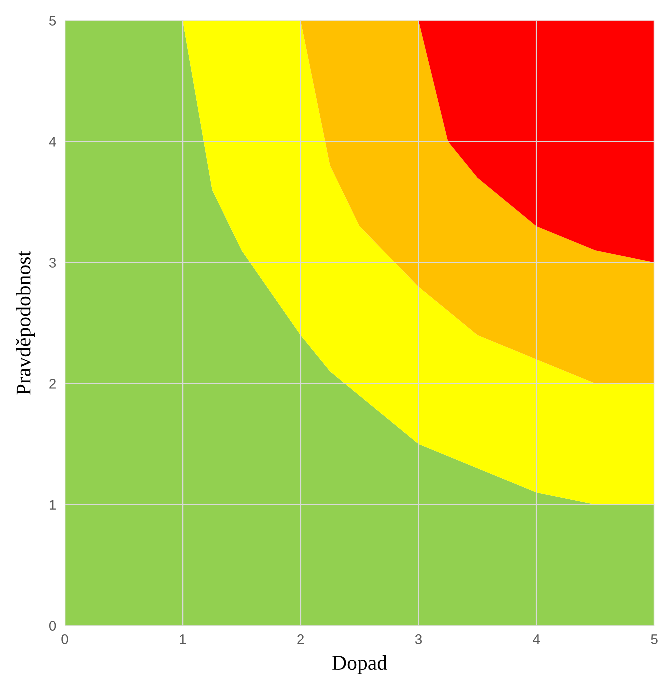 The height and width of the screenshot is (690, 670). Describe the element at coordinates (52, 263) in the screenshot. I see `y-tick-label: 3` at that location.